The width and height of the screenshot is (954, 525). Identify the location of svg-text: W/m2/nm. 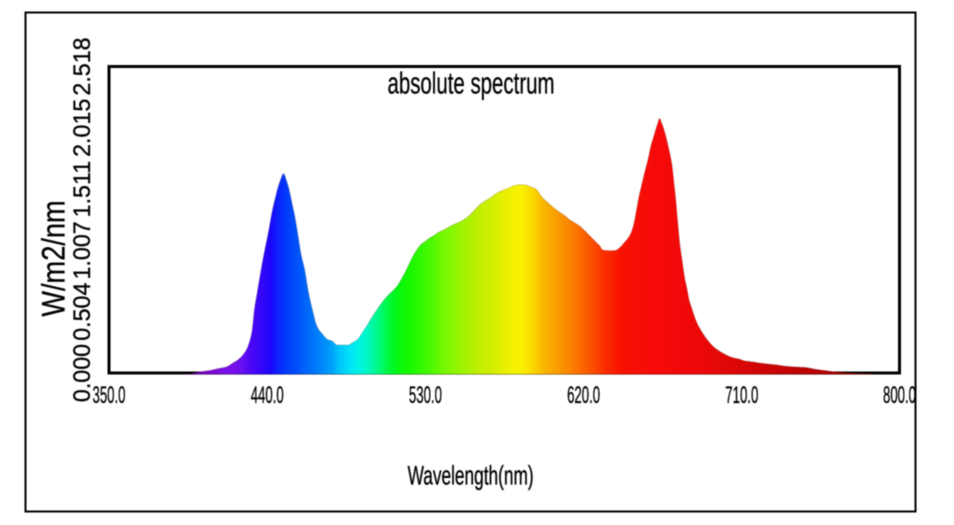
(54, 258).